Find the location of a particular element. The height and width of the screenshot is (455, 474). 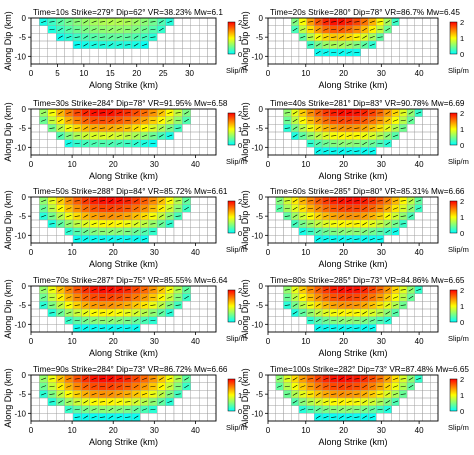

x-tick-label: 0 is located at coordinates (268, 252).